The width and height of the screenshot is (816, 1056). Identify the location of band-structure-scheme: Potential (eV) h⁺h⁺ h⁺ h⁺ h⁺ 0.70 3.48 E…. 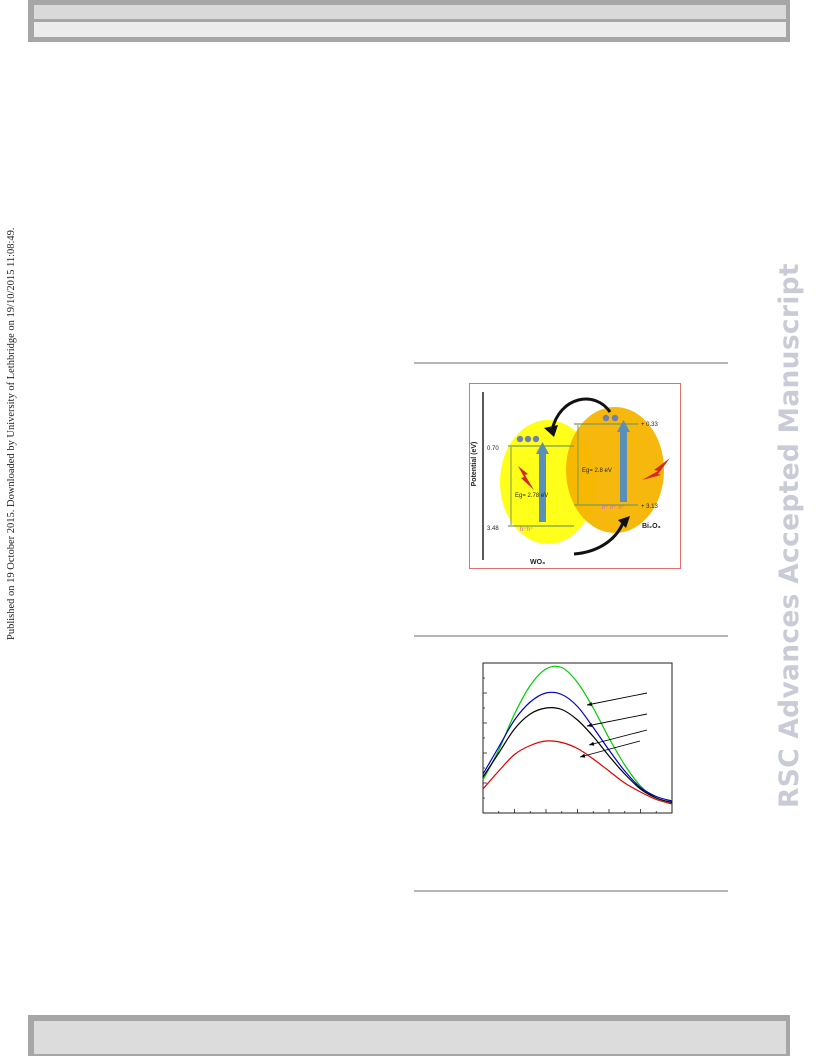
(575, 476).